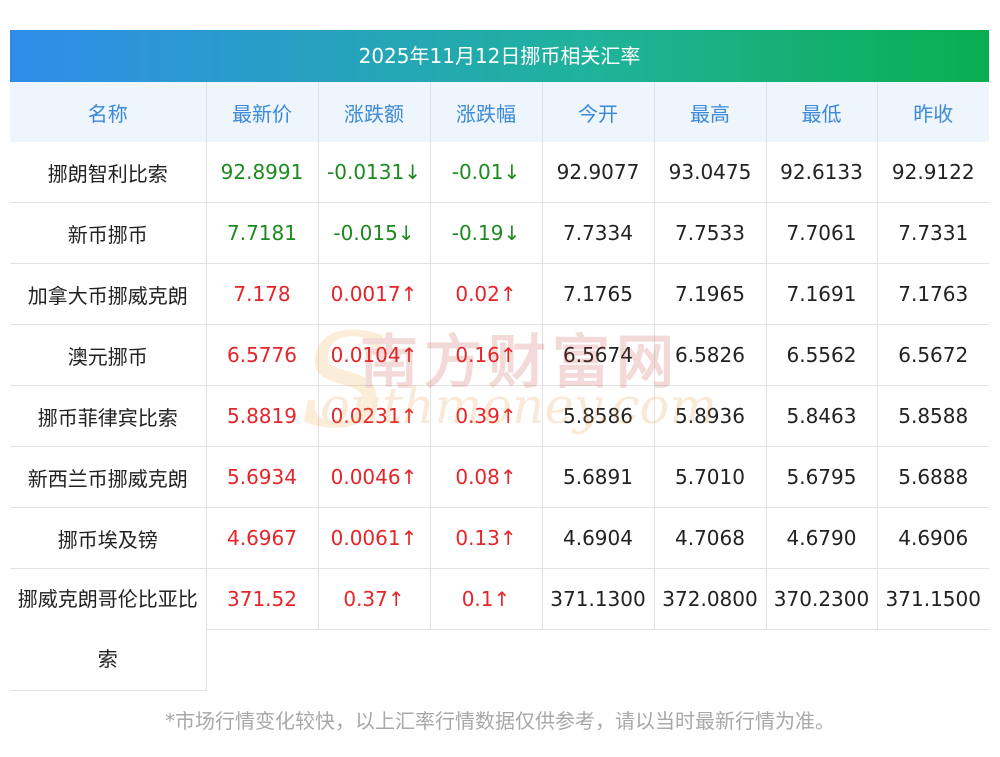 The image size is (1000, 757). I want to click on col-header-open: 今开, so click(598, 112).